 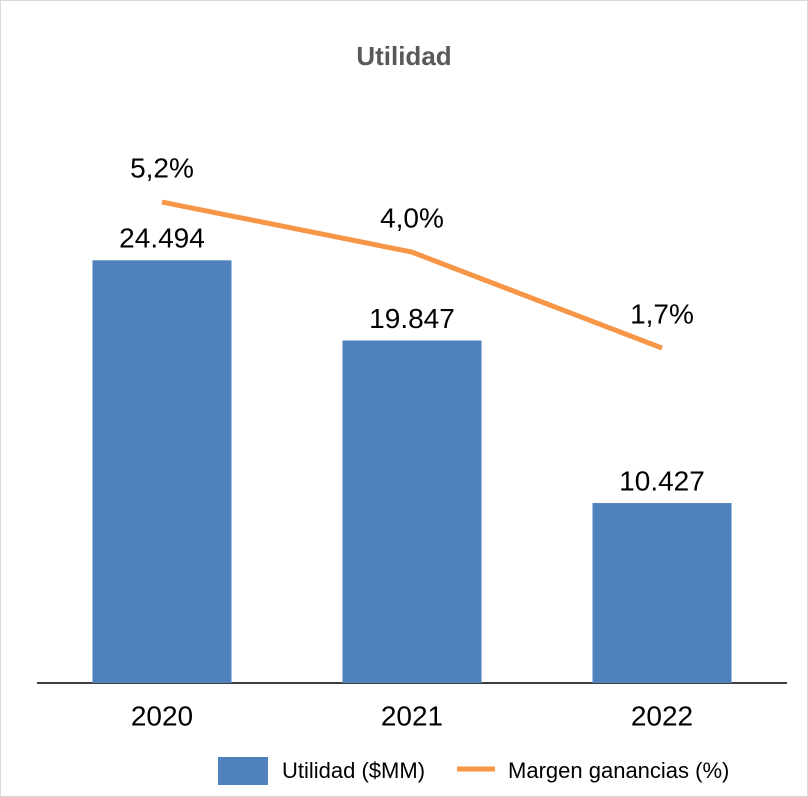 What do you see at coordinates (162, 167) in the screenshot?
I see `data-label: 5,2%` at bounding box center [162, 167].